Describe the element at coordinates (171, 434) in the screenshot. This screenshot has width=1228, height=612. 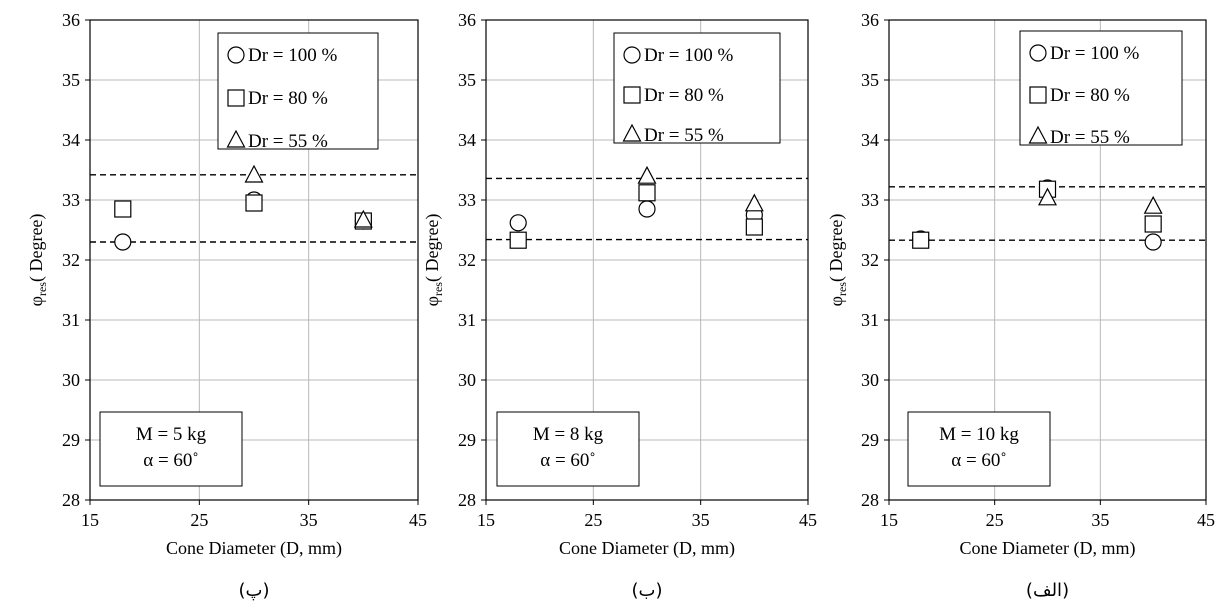
I see `info-text: M = 5 kg` at that location.